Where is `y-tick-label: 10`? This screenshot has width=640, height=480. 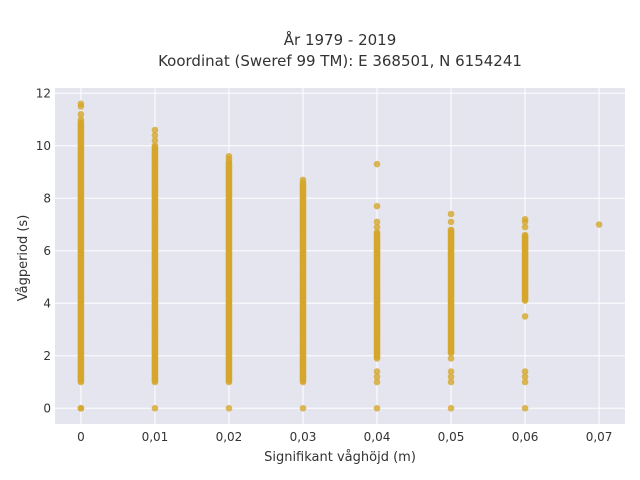
y-tick-label: 10 is located at coordinates (43, 146).